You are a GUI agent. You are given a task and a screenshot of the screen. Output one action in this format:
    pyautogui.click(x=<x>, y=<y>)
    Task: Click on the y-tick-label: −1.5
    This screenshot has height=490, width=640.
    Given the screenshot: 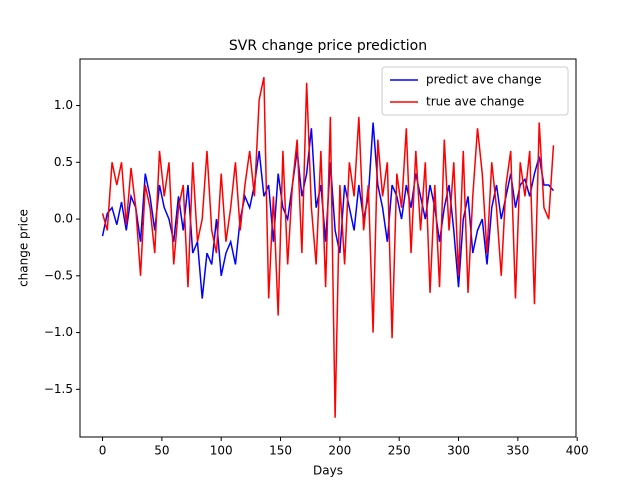 What is the action you would take?
    pyautogui.click(x=58, y=389)
    